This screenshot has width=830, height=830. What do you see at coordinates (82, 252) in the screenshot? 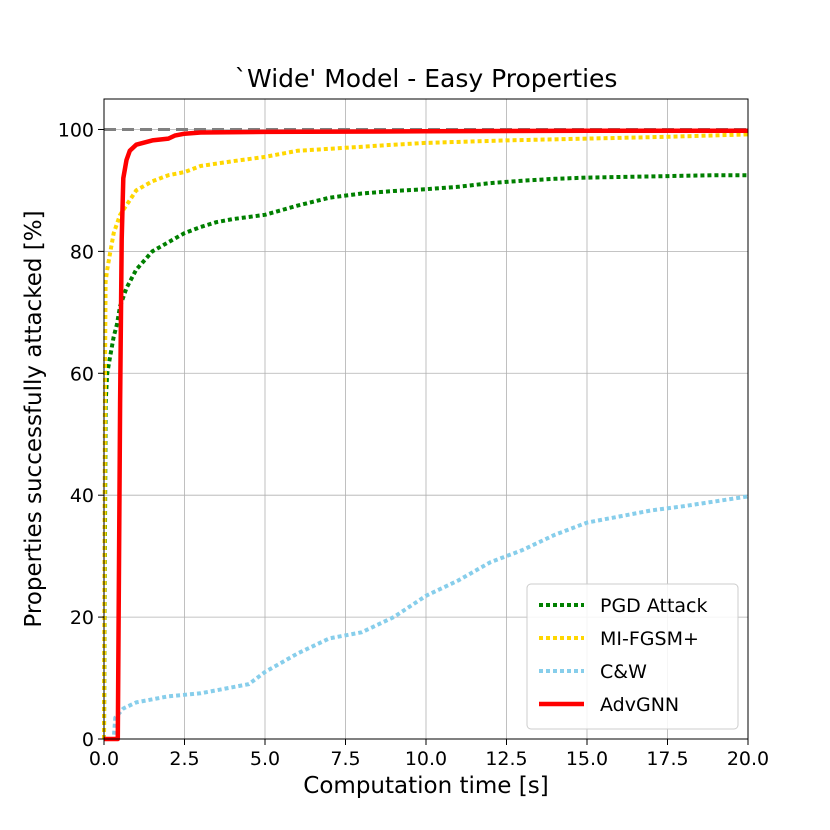
I see `y-tick-label: 80` at bounding box center [82, 252].